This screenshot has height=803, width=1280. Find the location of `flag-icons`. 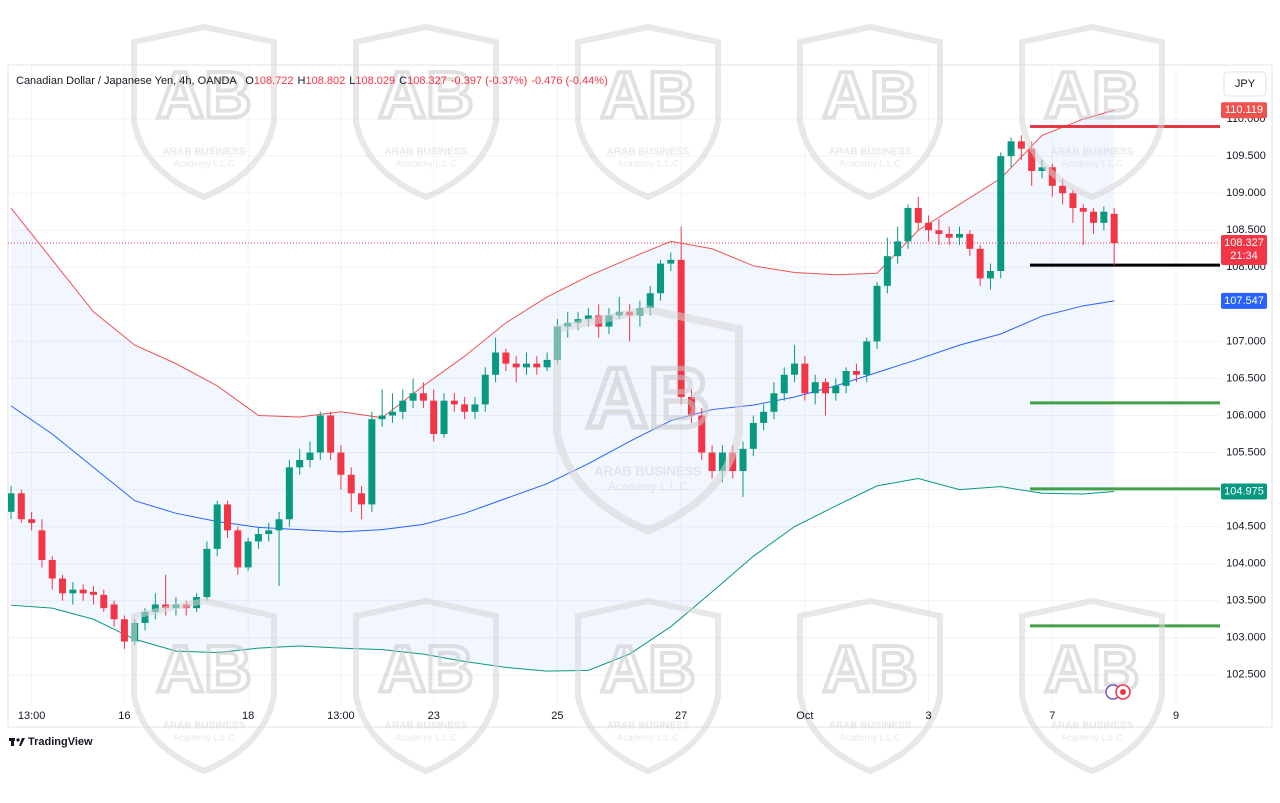

flag-icons is located at coordinates (1118, 692).